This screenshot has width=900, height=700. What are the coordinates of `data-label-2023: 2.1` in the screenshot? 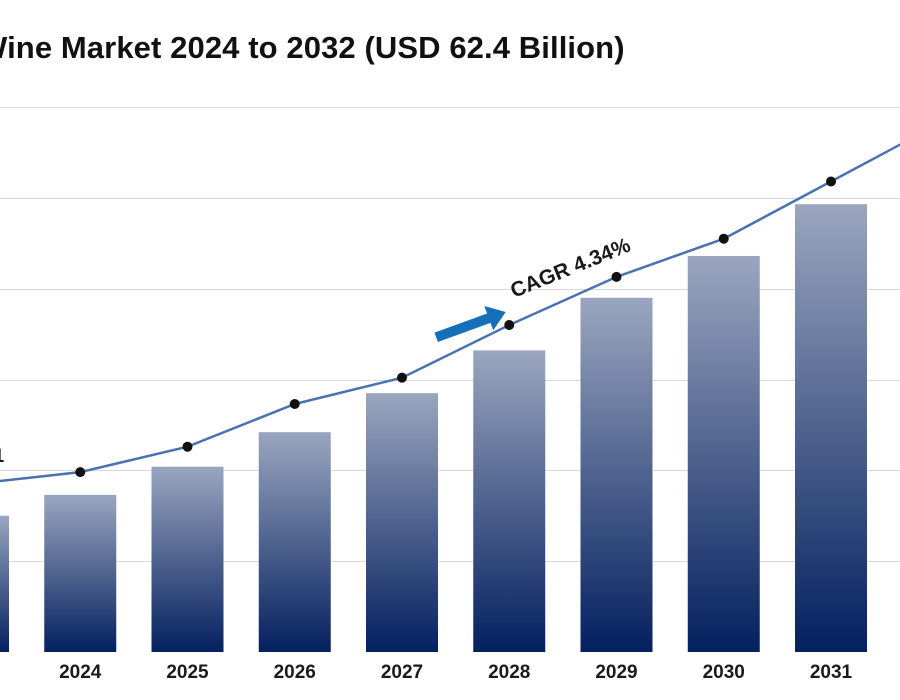 It's located at (2, 456).